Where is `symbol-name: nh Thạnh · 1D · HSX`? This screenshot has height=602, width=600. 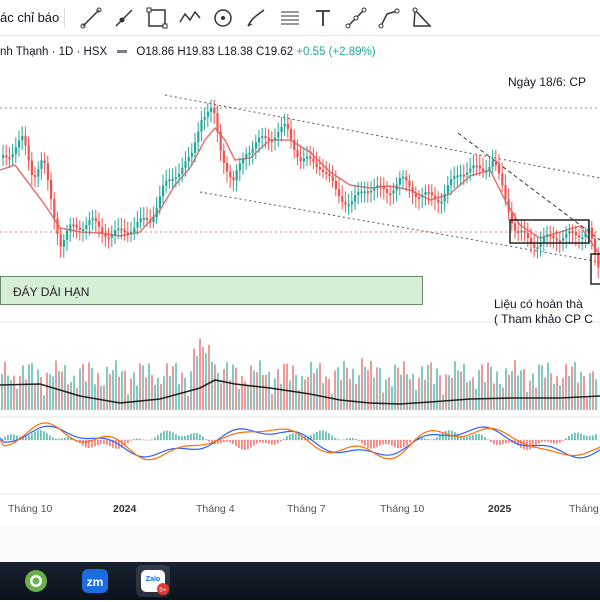
symbol-name: nh Thạnh · 1D · HSX is located at coordinates (53, 52).